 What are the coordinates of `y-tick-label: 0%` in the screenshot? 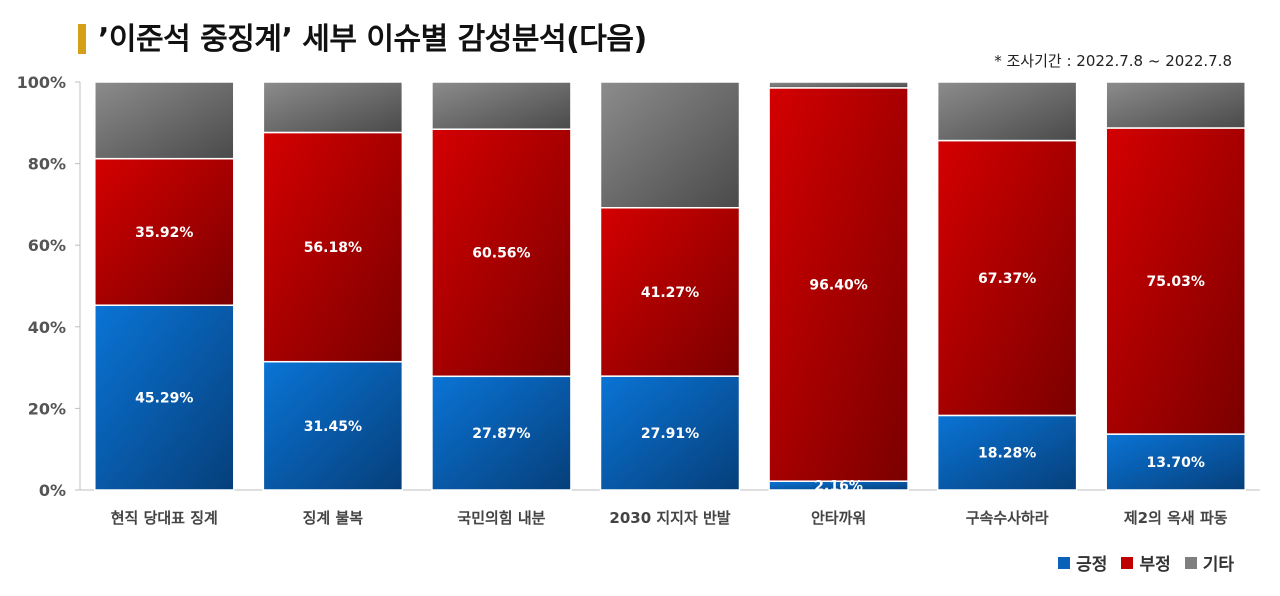 It's located at (52, 490).